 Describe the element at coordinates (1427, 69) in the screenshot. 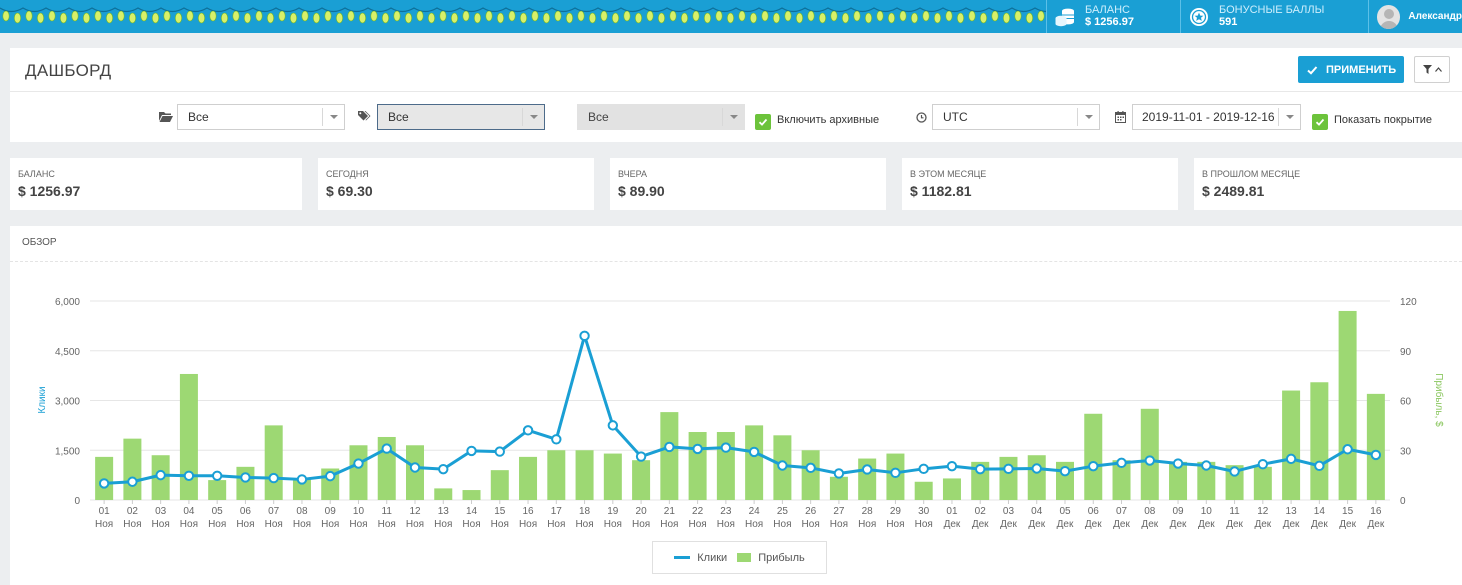

I see `filter-icon` at that location.